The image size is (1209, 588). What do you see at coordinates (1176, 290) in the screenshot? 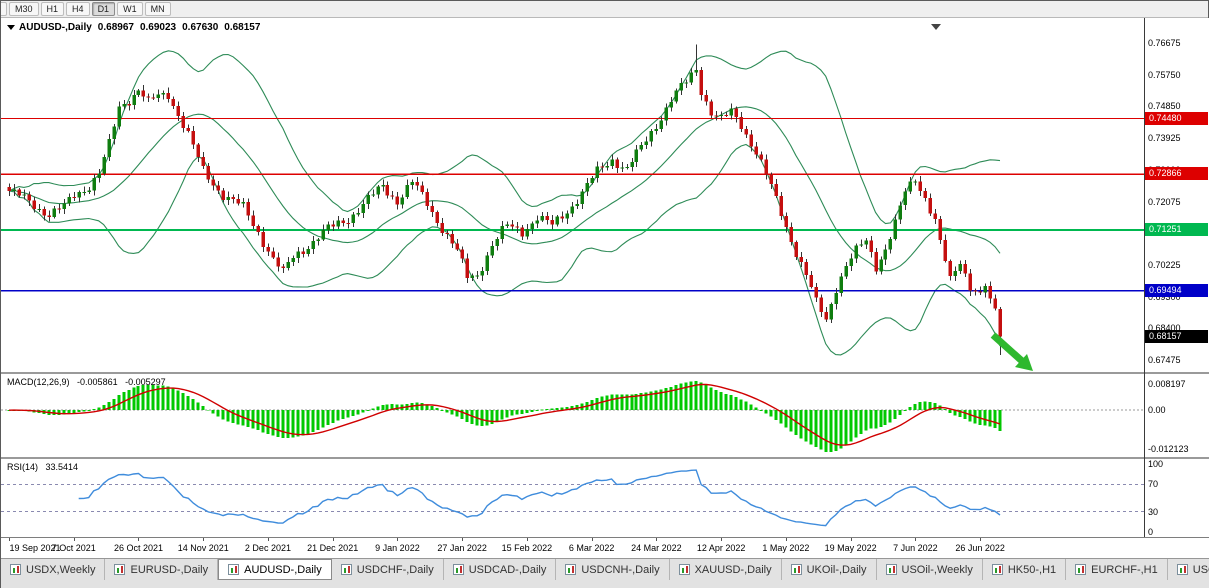
I see `price-level-badge: 0.69494` at bounding box center [1176, 290].